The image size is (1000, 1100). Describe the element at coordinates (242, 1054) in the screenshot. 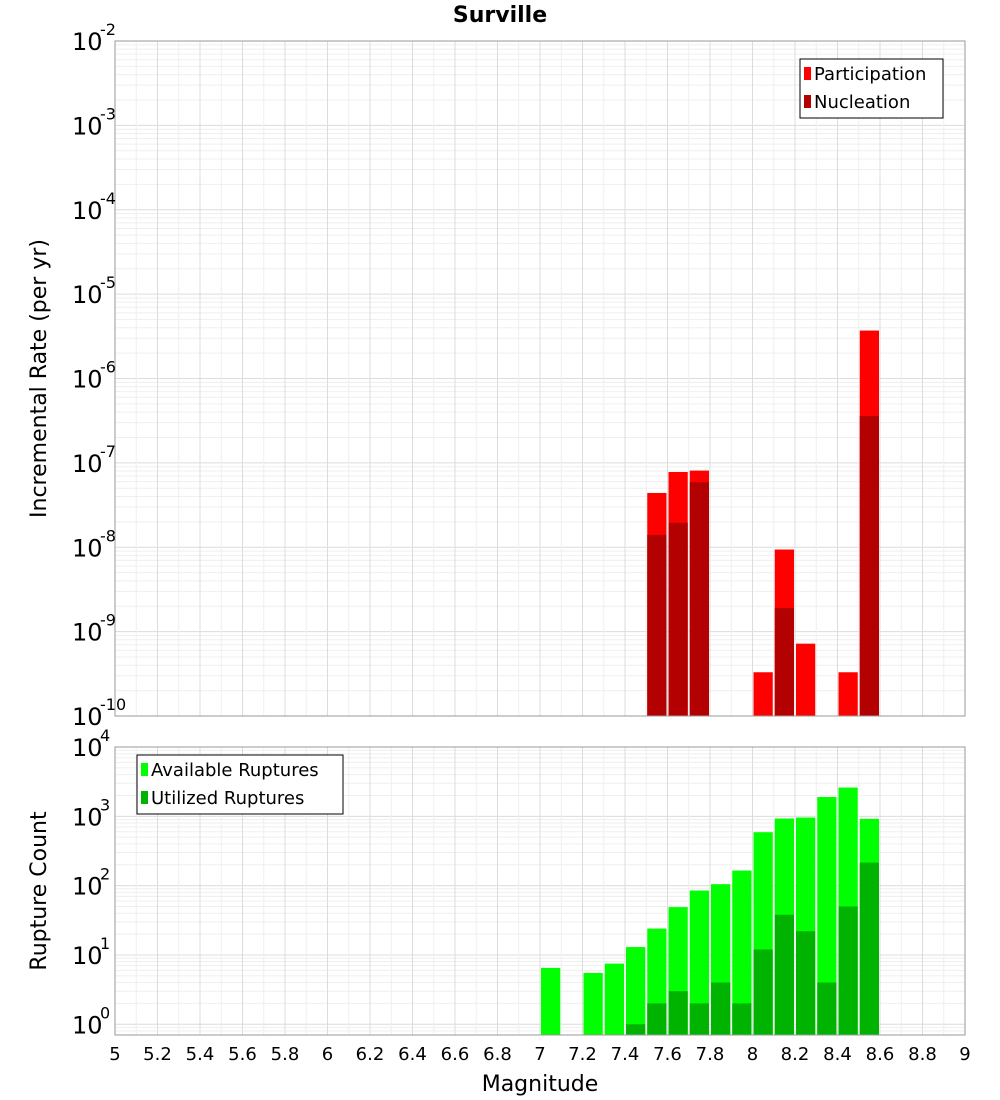

I see `x-tick-label: 5.6` at that location.